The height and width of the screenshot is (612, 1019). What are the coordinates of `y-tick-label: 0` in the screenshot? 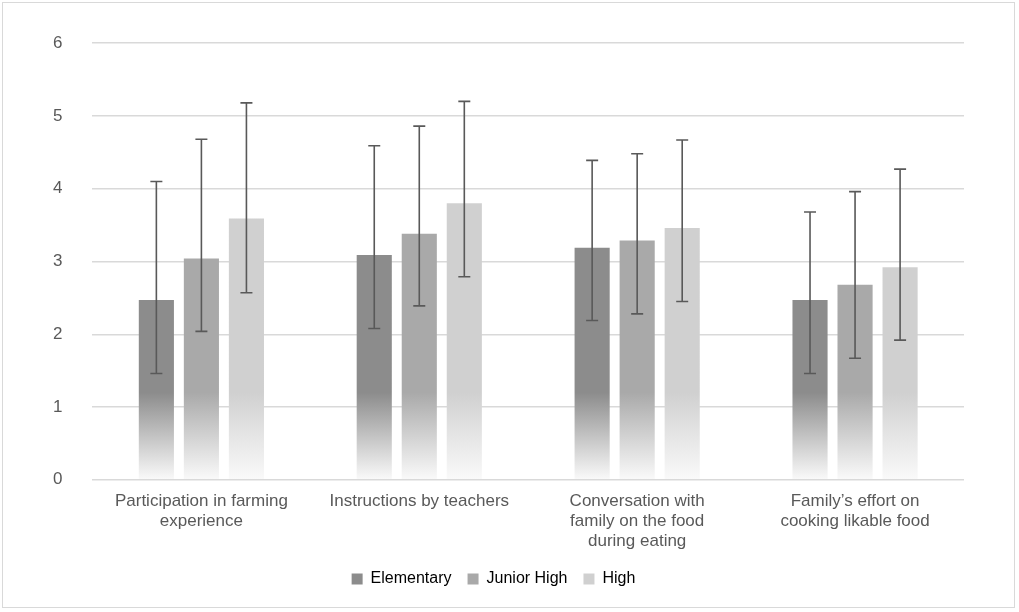 It's located at (57, 479).